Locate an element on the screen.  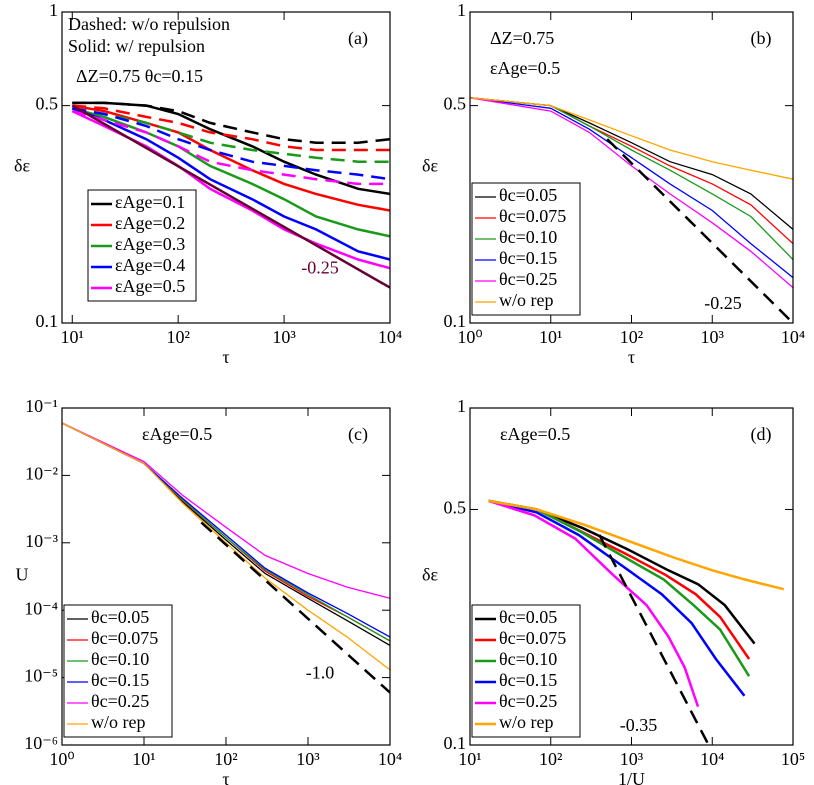
guide-label: -0.35 is located at coordinates (639, 725).